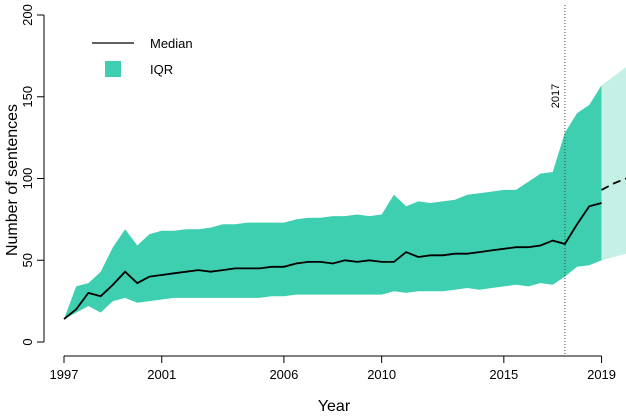  I want to click on x-tick-label: 2010, so click(381, 374).